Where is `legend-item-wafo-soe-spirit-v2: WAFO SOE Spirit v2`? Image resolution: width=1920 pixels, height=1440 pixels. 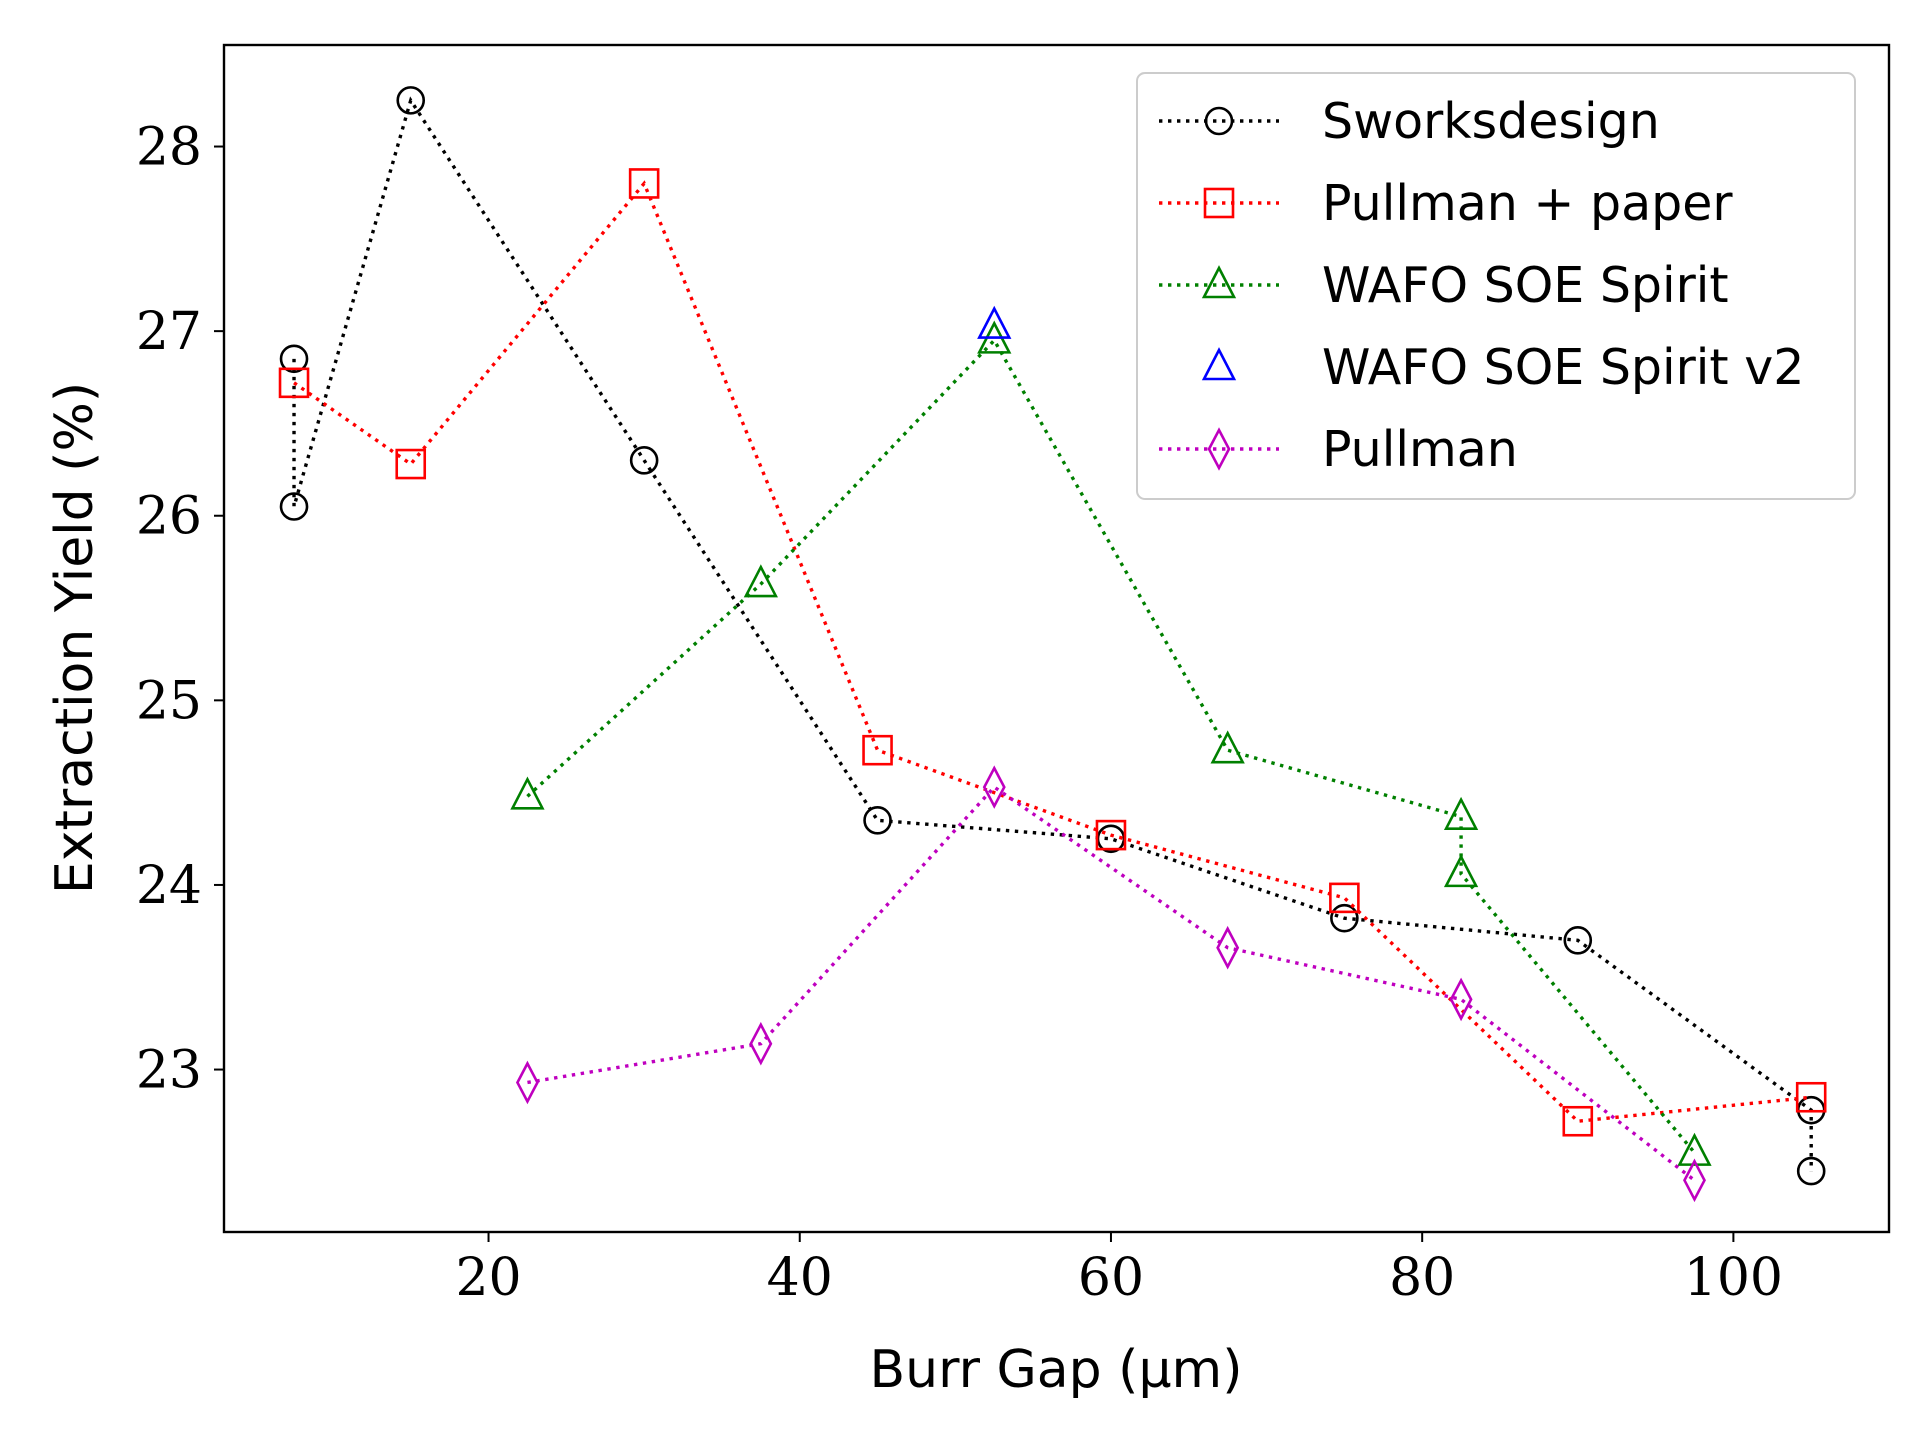 legend-item-wafo-soe-spirit-v2: WAFO SOE Spirit v2 is located at coordinates (1502, 367).